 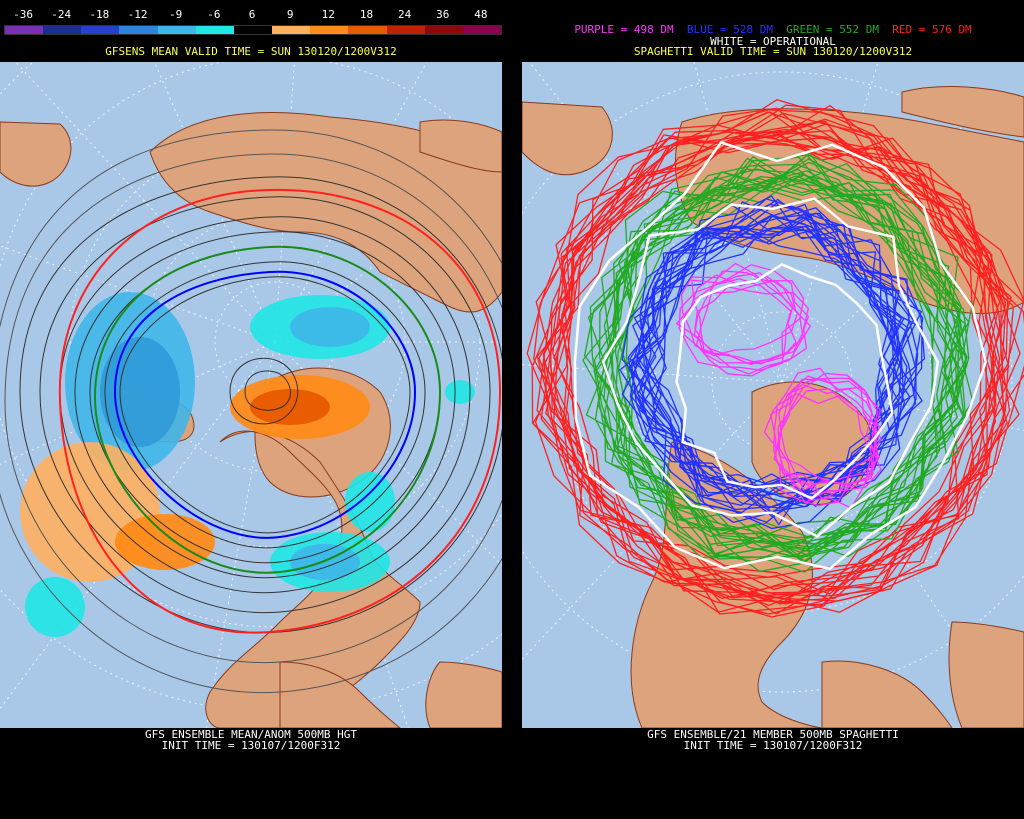 I want to click on scale-label: 24, so click(x=404, y=14).